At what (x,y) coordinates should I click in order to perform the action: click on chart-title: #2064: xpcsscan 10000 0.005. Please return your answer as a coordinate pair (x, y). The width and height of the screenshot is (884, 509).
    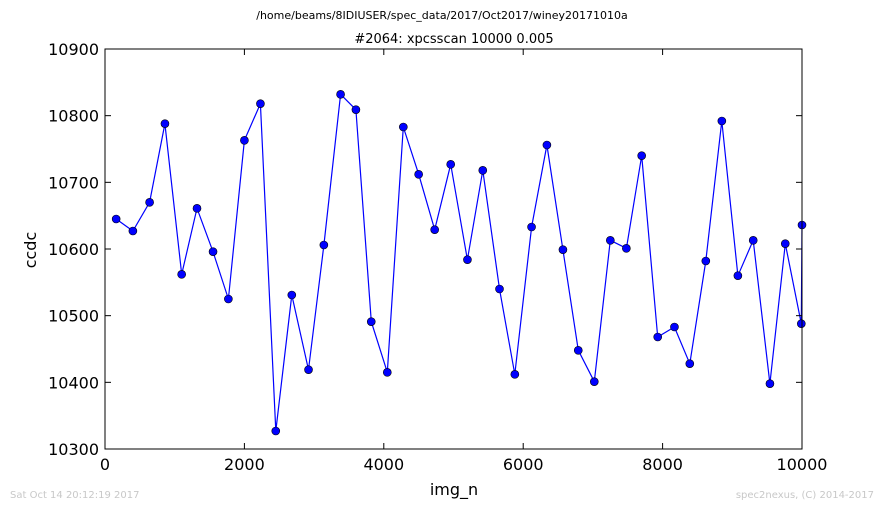
    Looking at the image, I should click on (453, 39).